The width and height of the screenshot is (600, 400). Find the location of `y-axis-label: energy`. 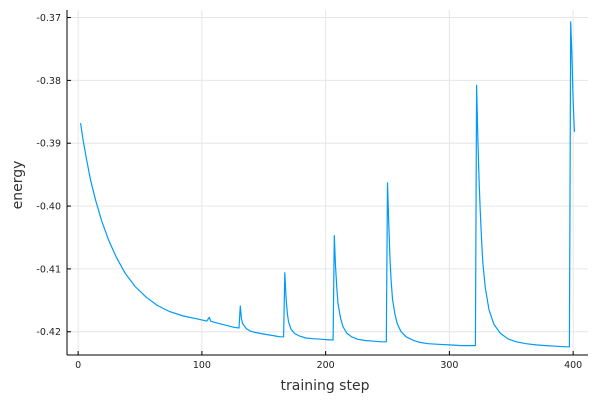

y-axis-label: energy is located at coordinates (18, 185).